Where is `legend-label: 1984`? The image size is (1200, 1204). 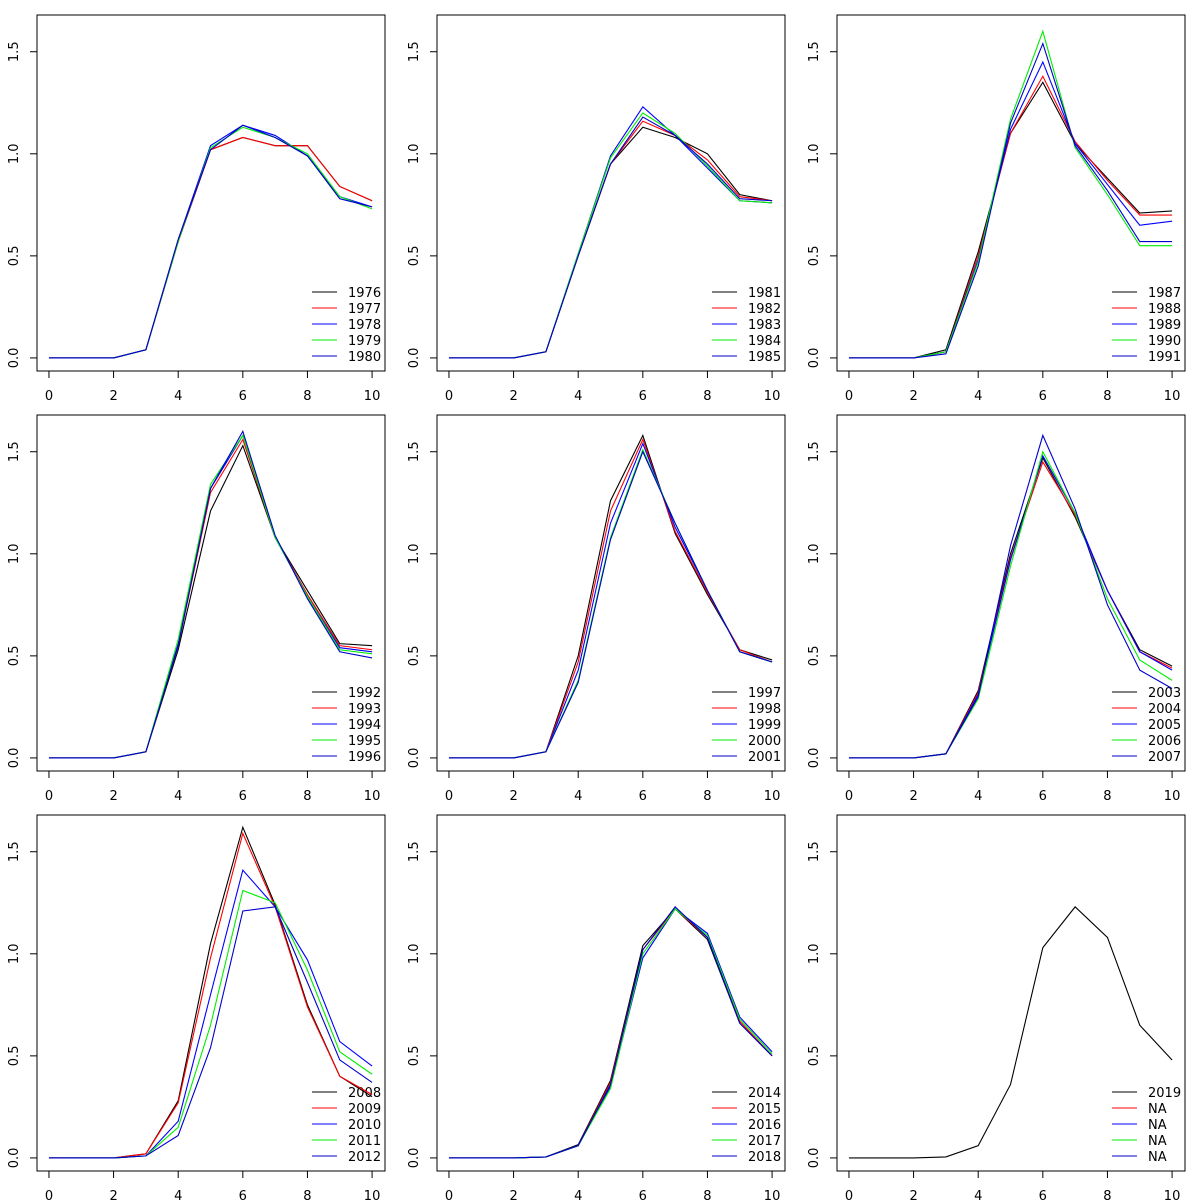 legend-label: 1984 is located at coordinates (764, 341).